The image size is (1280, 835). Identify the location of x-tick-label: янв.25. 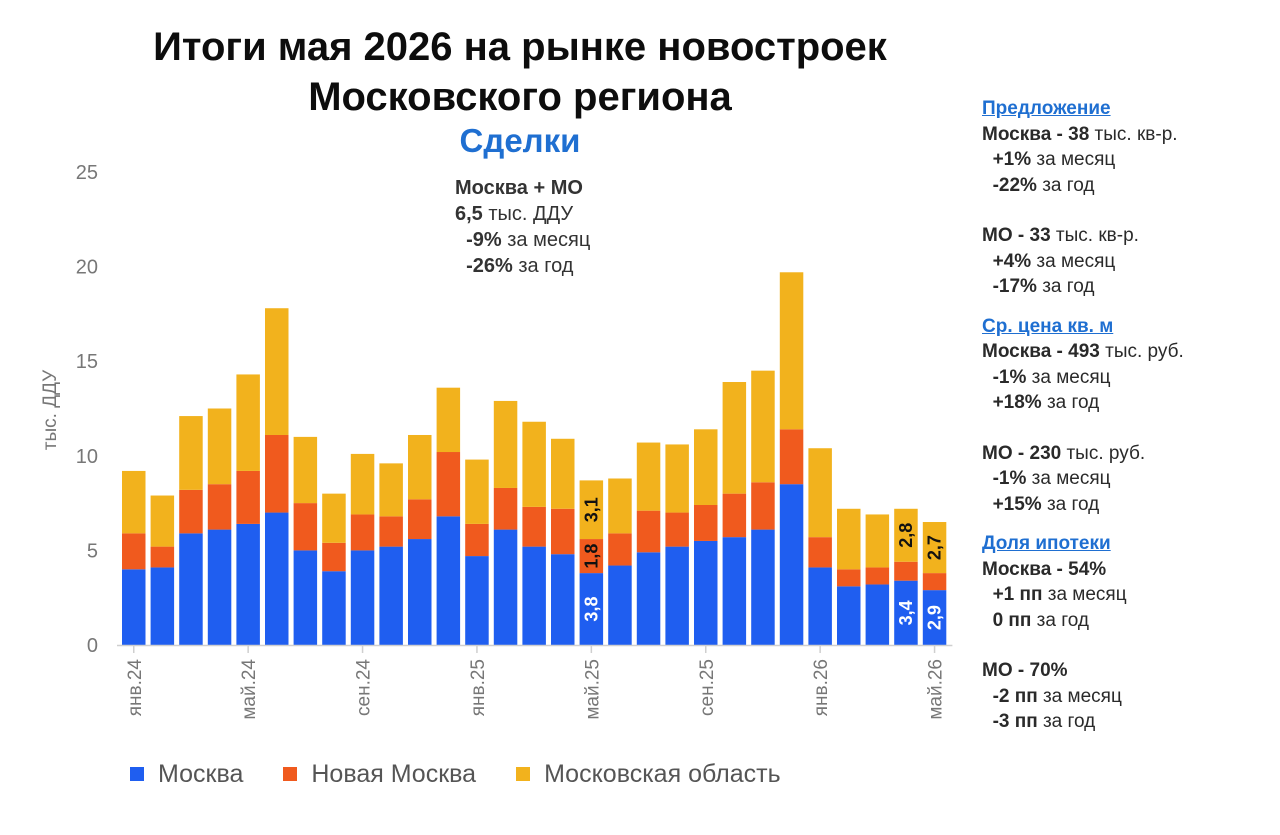
(478, 687).